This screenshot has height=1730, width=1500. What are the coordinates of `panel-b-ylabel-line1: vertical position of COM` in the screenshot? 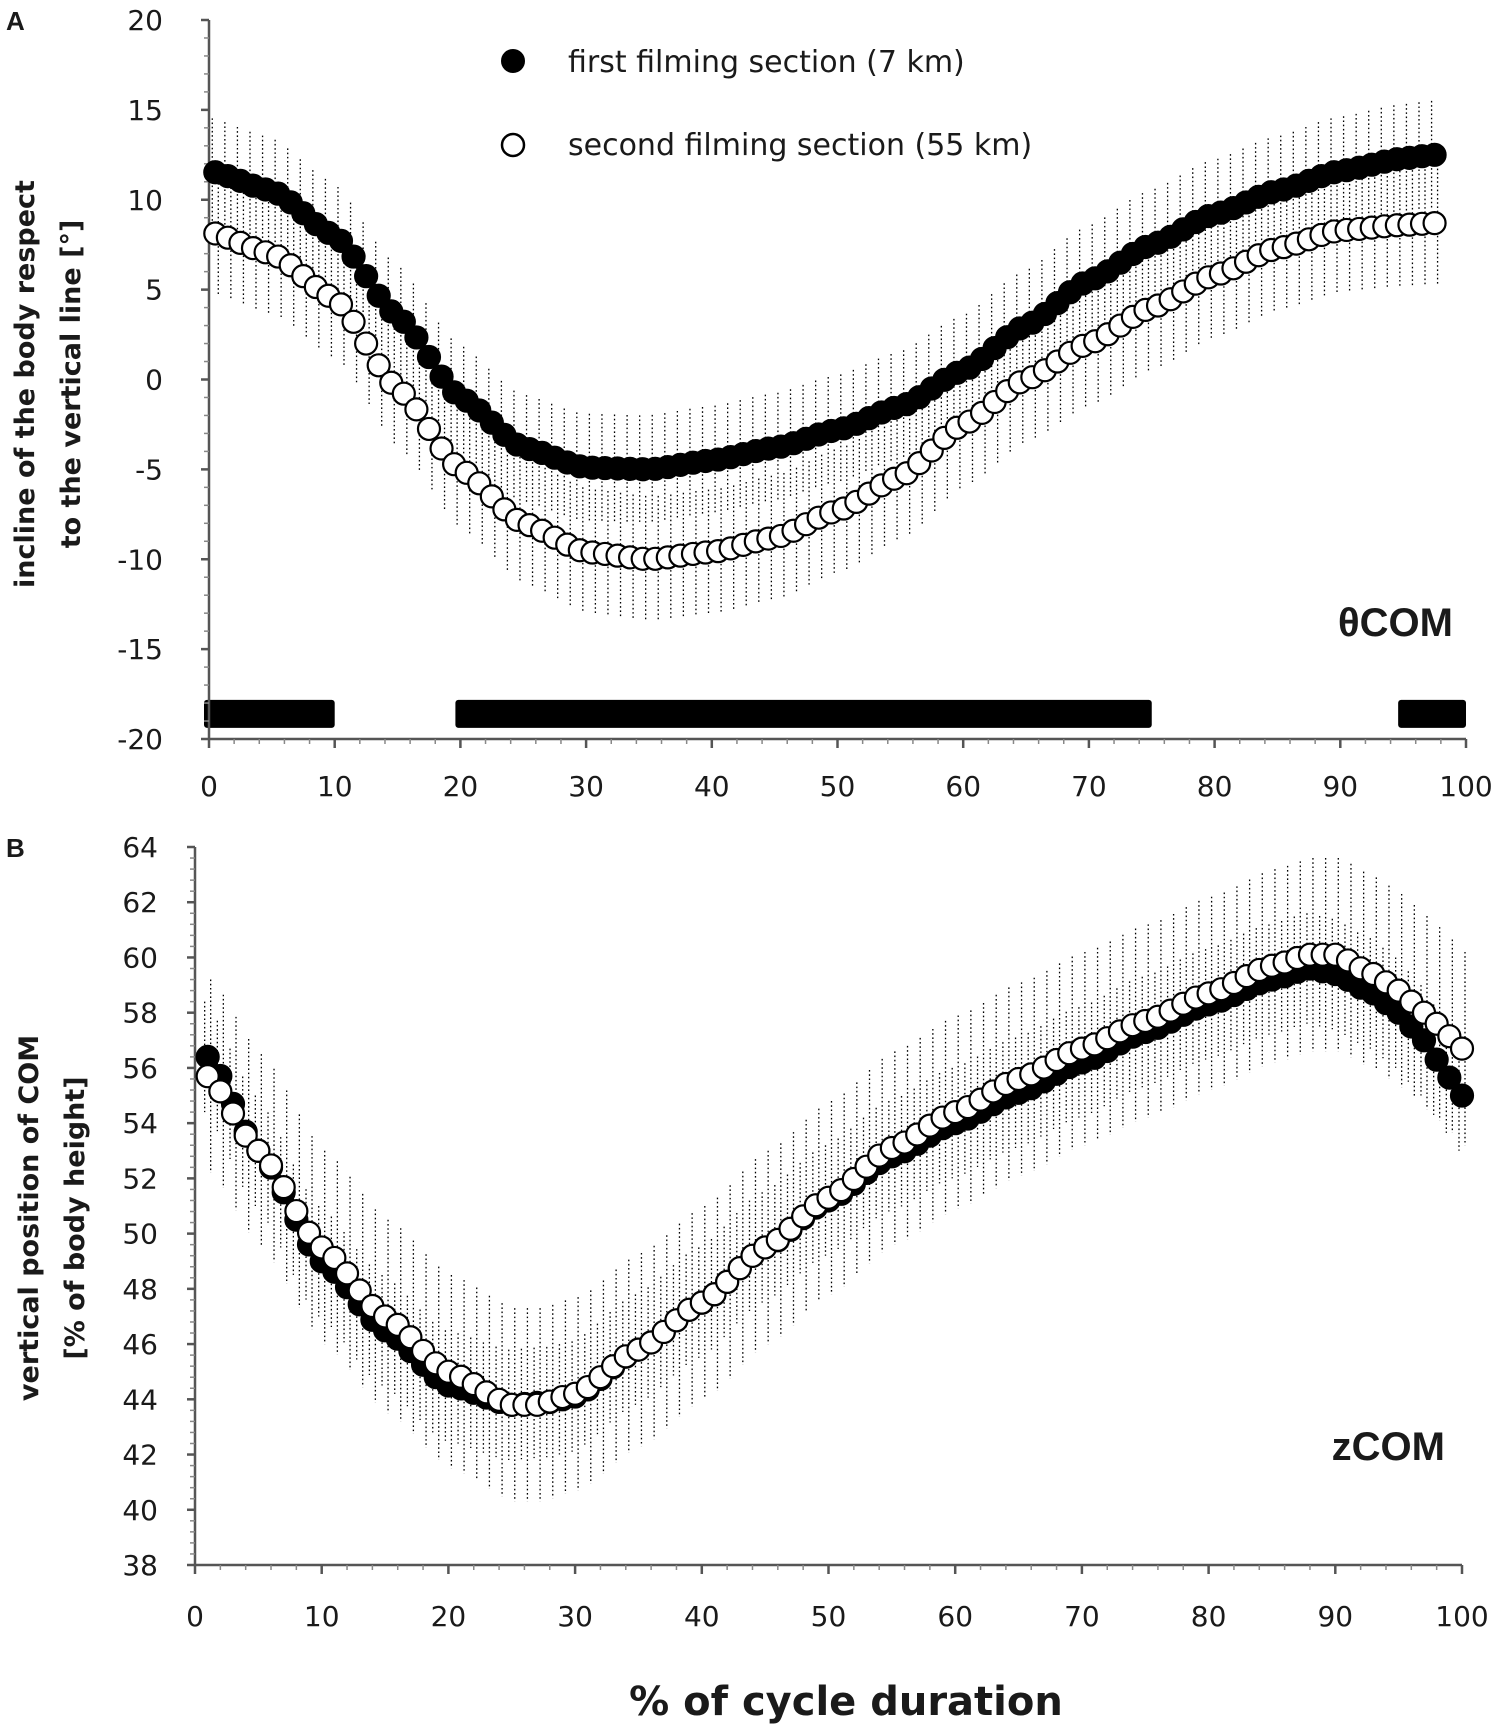 It's located at (29, 1218).